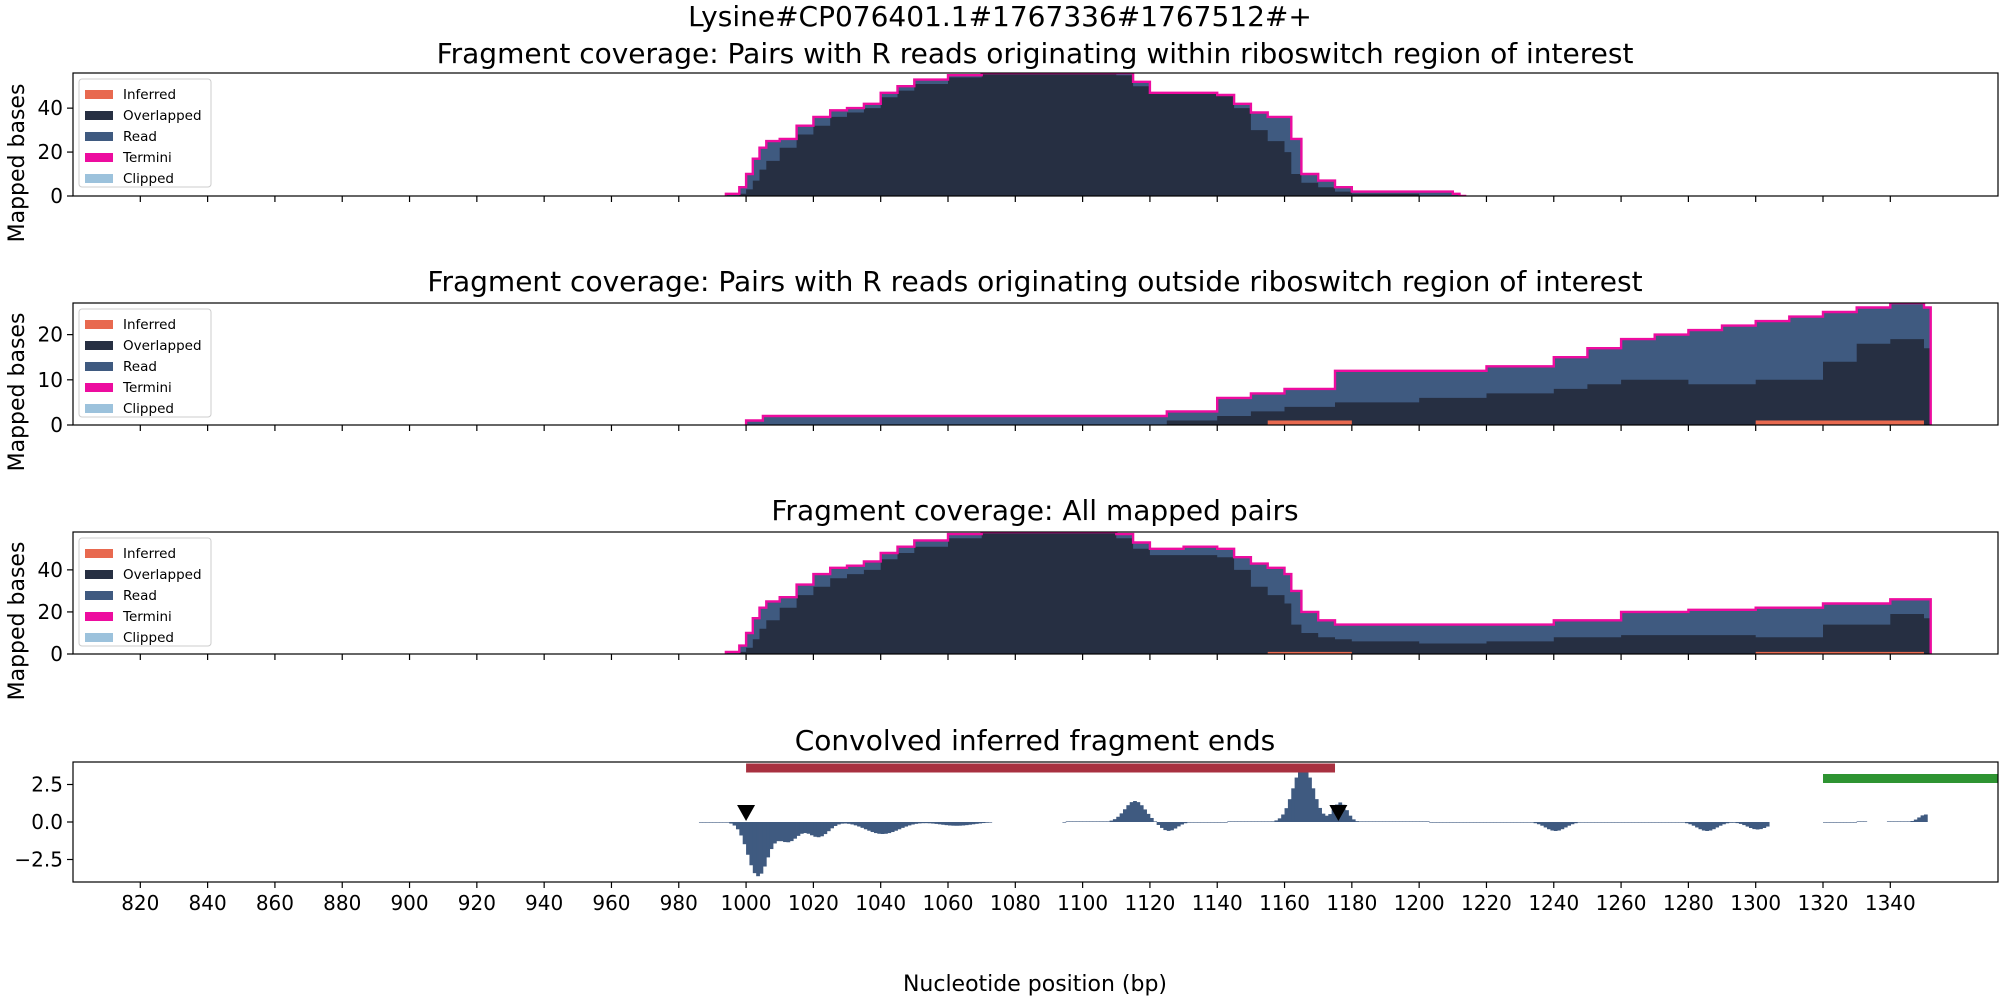 The image size is (2000, 1000). Describe the element at coordinates (17, 621) in the screenshot. I see `y-axis-label: Mapped bases` at that location.